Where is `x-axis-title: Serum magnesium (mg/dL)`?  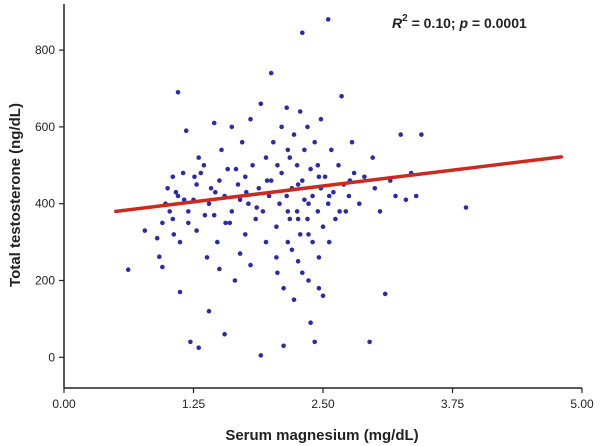 x-axis-title: Serum magnesium (mg/dL) is located at coordinates (321, 435).